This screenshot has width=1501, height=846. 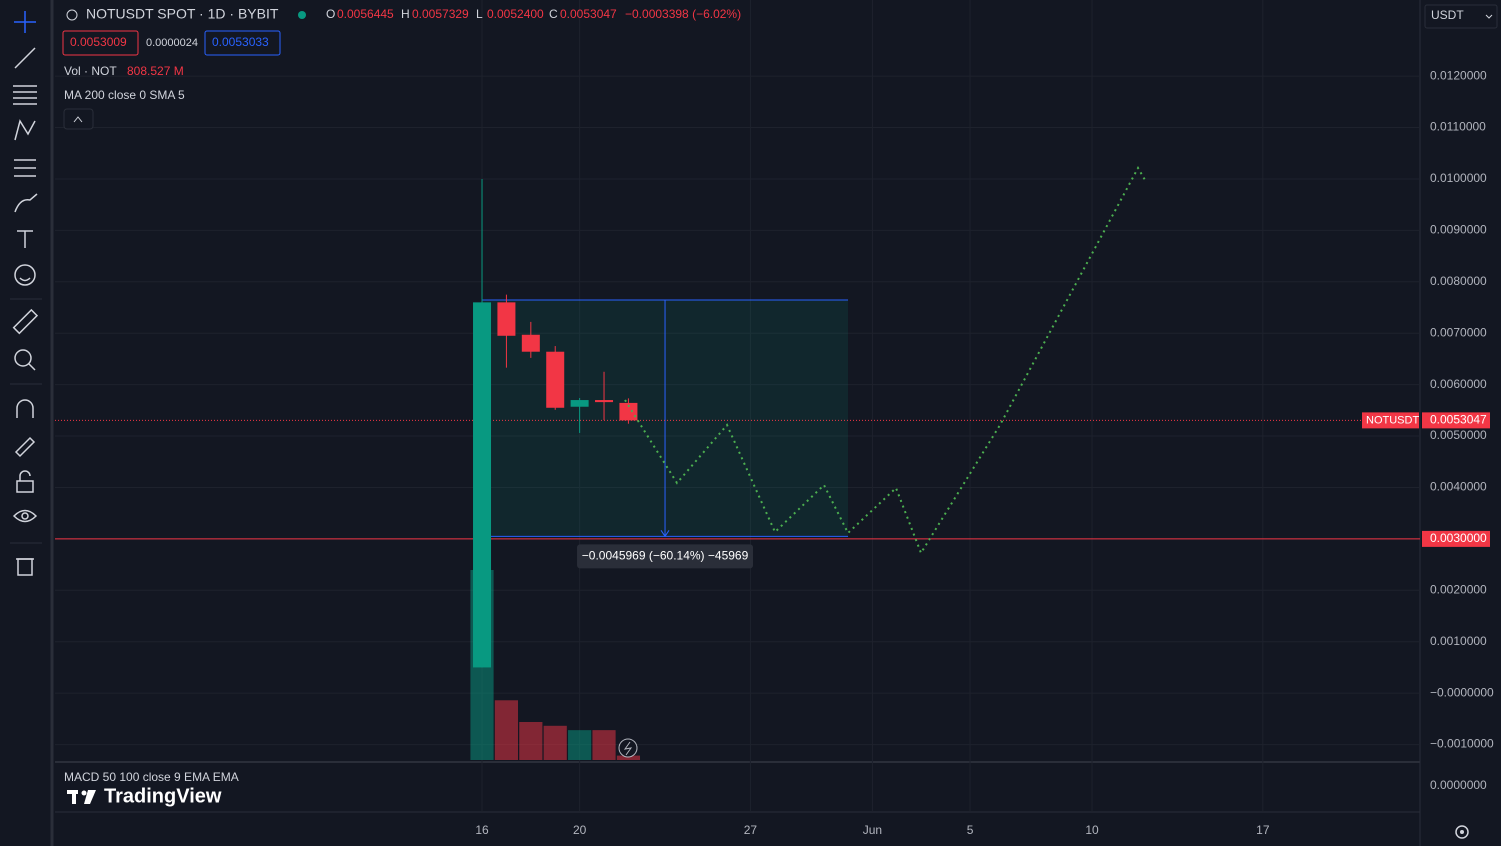 I want to click on tool-prediction, so click(x=25, y=168).